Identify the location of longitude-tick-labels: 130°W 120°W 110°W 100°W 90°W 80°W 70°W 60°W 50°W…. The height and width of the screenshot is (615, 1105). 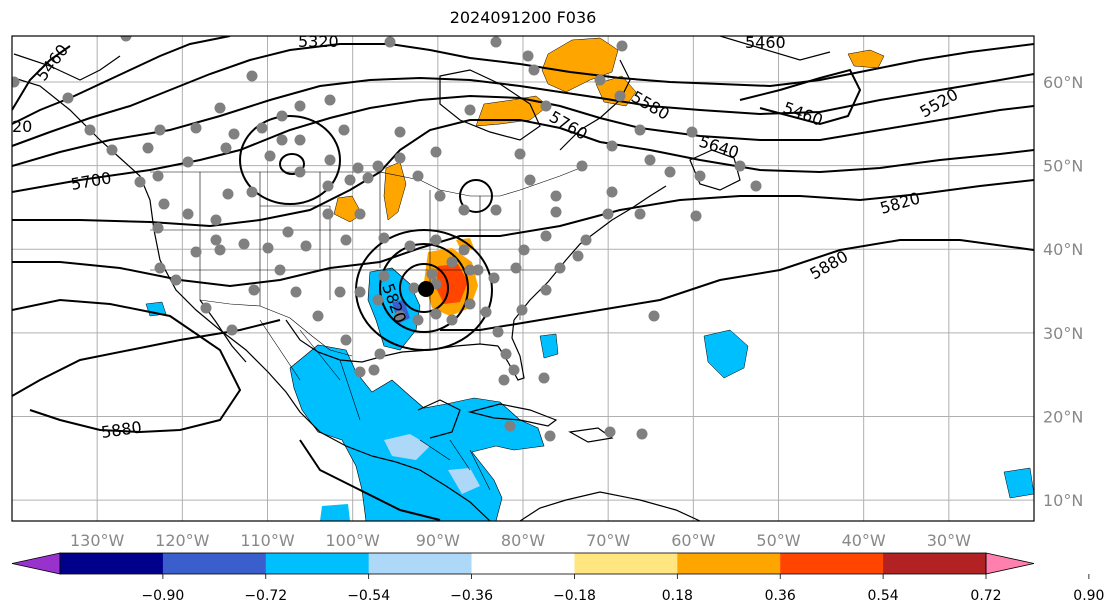
(520, 540).